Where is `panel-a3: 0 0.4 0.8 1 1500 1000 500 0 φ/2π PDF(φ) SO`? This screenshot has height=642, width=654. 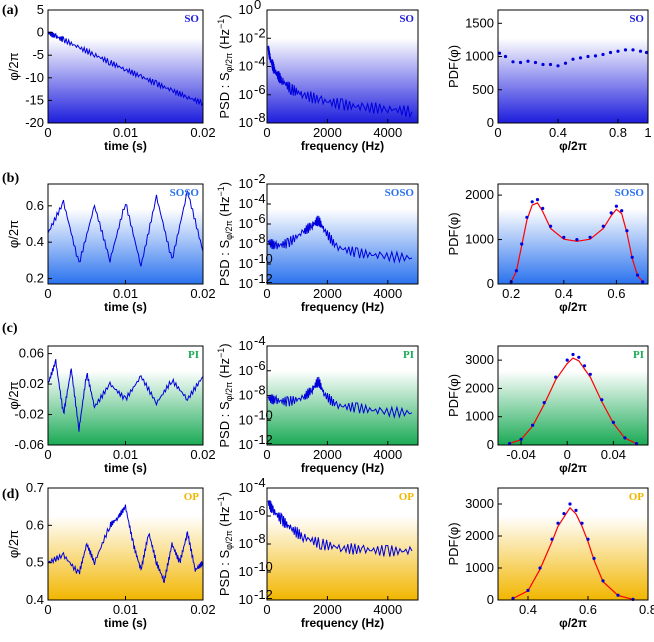 panel-a3: 0 0.4 0.8 1 1500 1000 500 0 φ/2π PDF(φ) SO is located at coordinates (549, 81).